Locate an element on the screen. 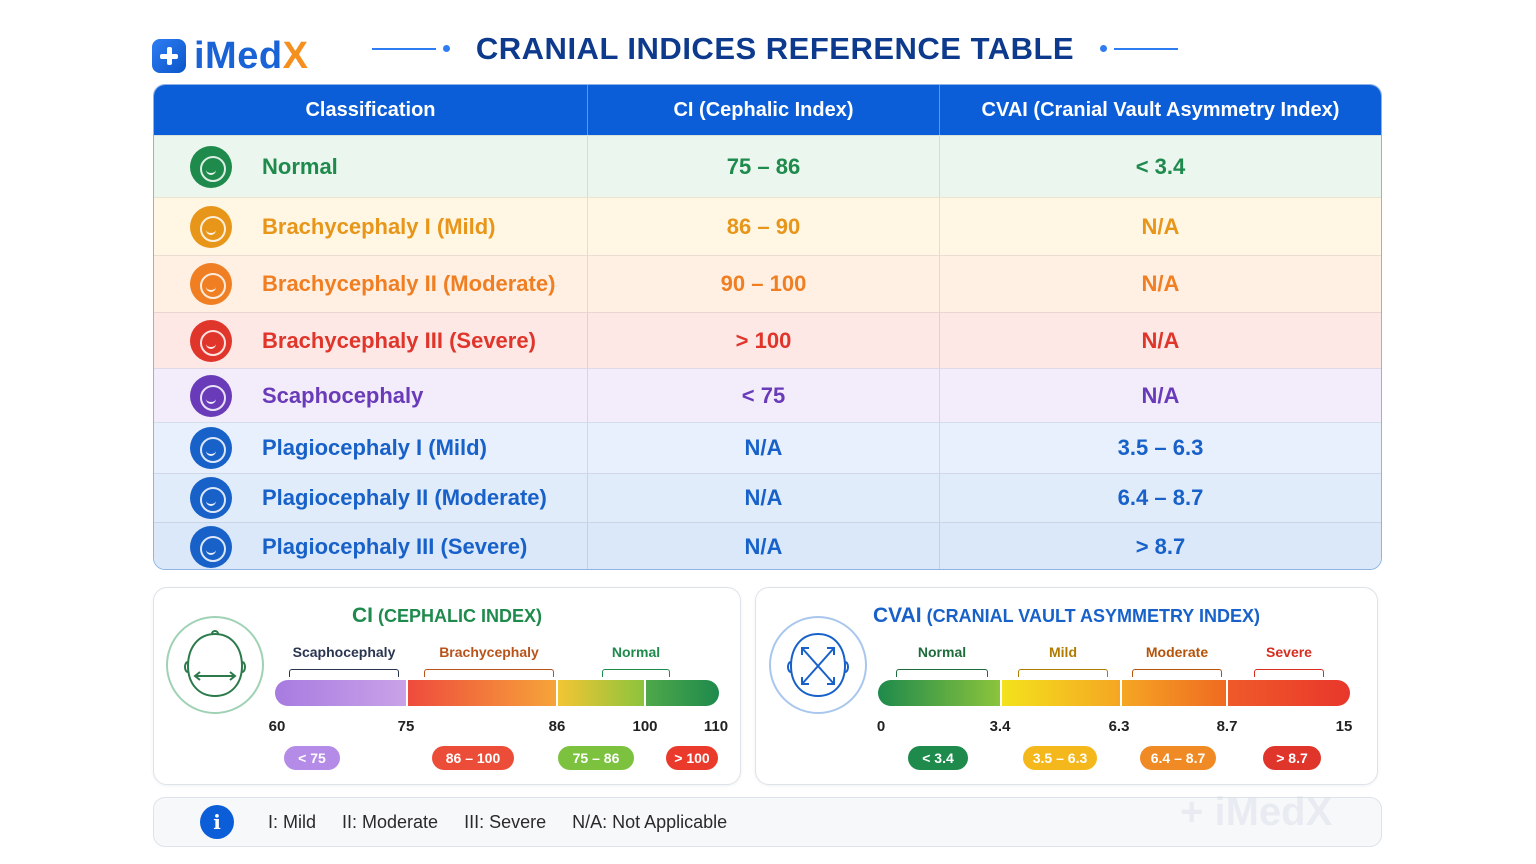  ci-panel-title: CI (CEPHALIC INDEX) is located at coordinates (447, 616).